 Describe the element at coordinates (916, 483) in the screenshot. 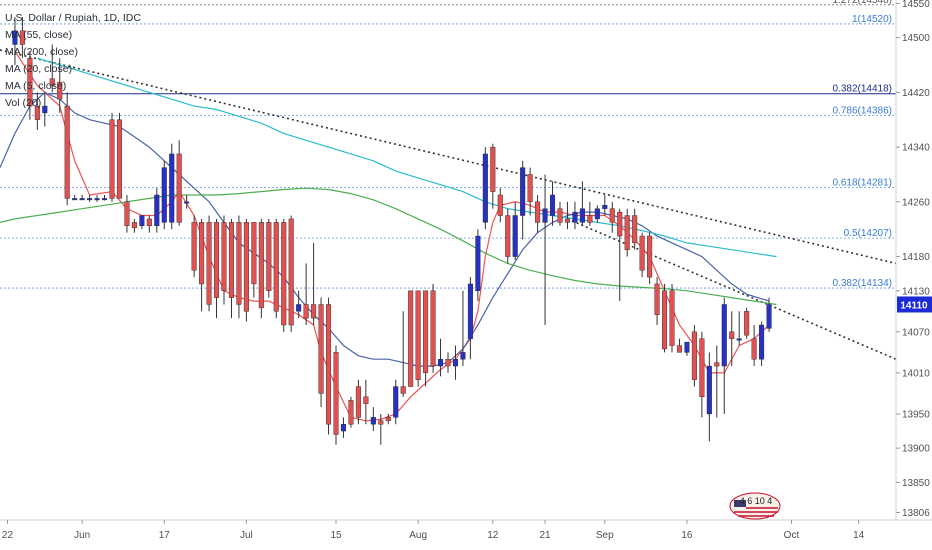

I see `price-tick-label: 13850` at that location.